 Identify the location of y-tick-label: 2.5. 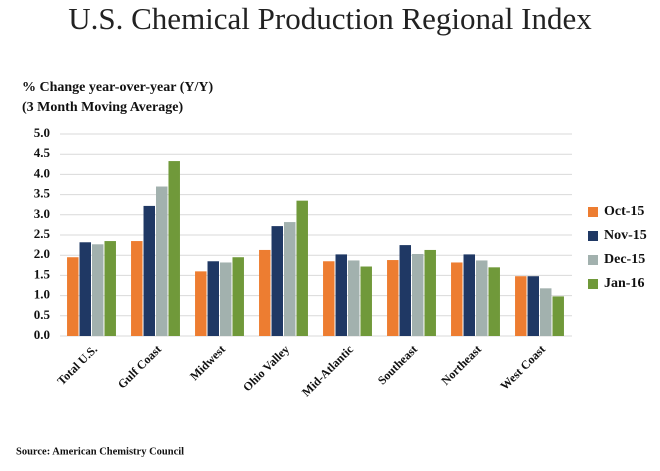
(42, 233).